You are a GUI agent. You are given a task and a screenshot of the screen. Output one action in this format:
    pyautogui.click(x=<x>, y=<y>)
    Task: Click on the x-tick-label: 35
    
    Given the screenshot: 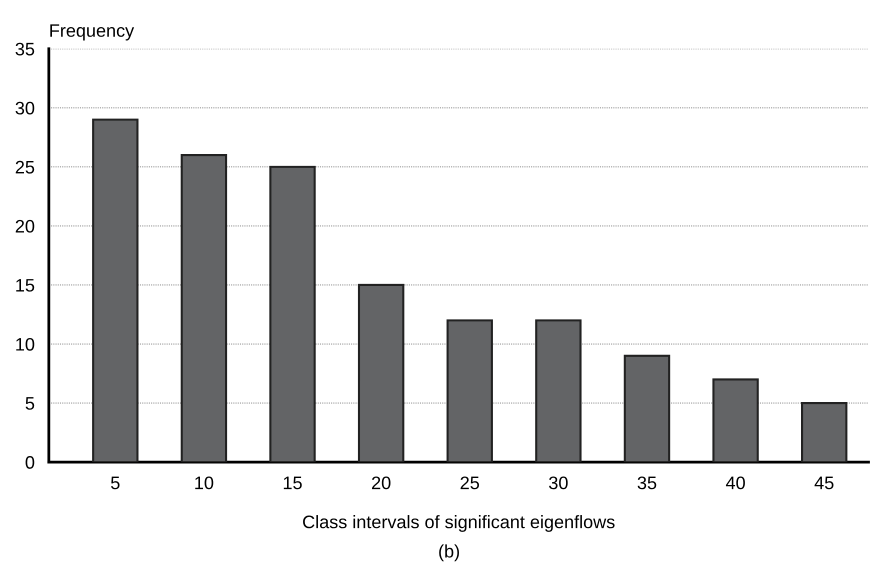 What is the action you would take?
    pyautogui.click(x=647, y=483)
    